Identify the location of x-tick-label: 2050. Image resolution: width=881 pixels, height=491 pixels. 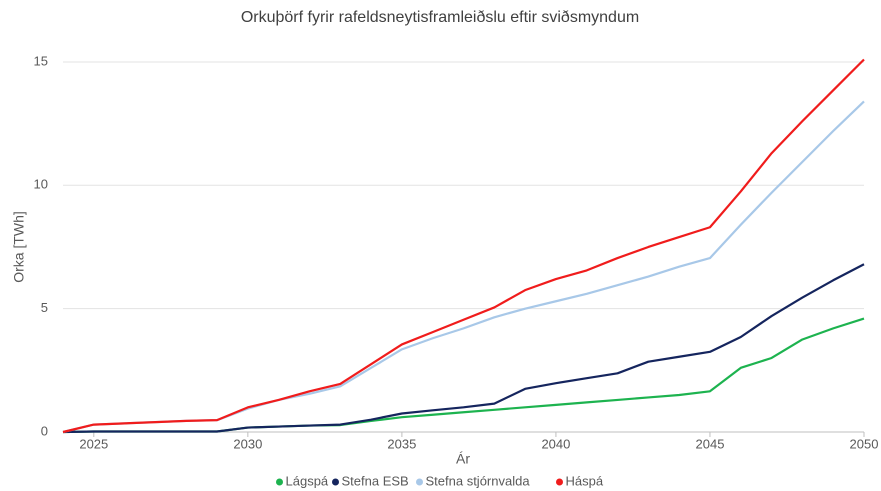
(864, 443).